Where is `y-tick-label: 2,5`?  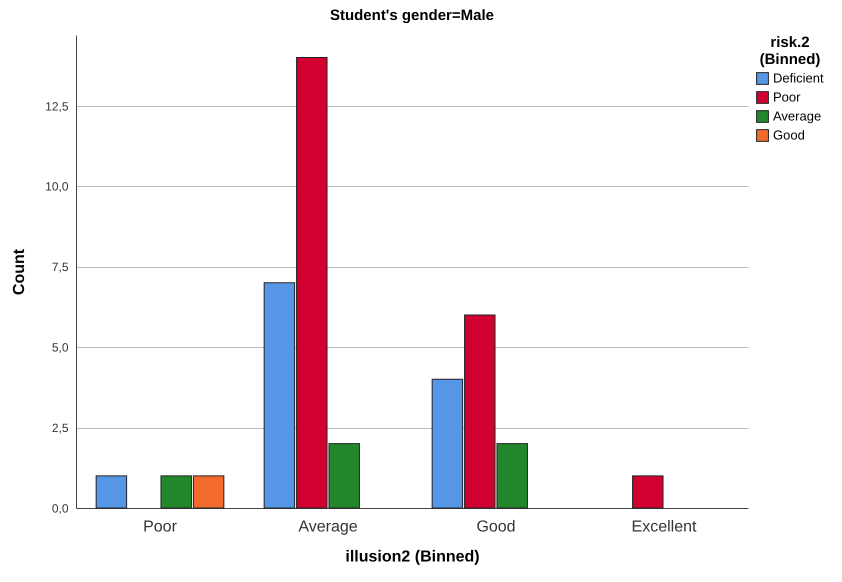 y-tick-label: 2,5 is located at coordinates (60, 428).